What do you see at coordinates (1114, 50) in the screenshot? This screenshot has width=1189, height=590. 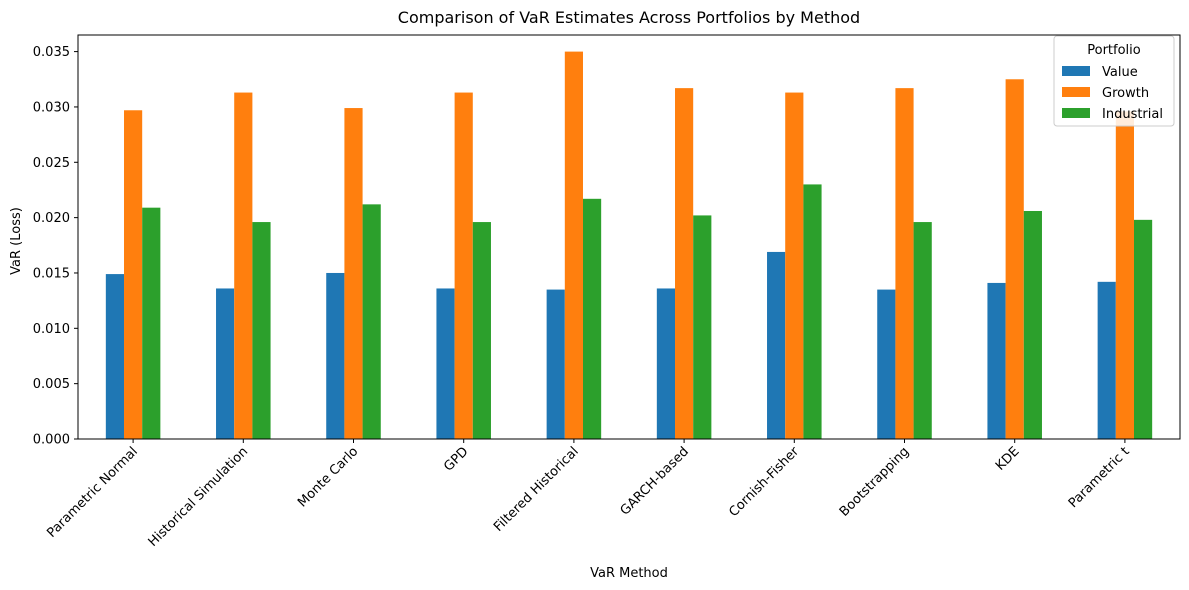 I see `legend-title: Portfolio` at bounding box center [1114, 50].